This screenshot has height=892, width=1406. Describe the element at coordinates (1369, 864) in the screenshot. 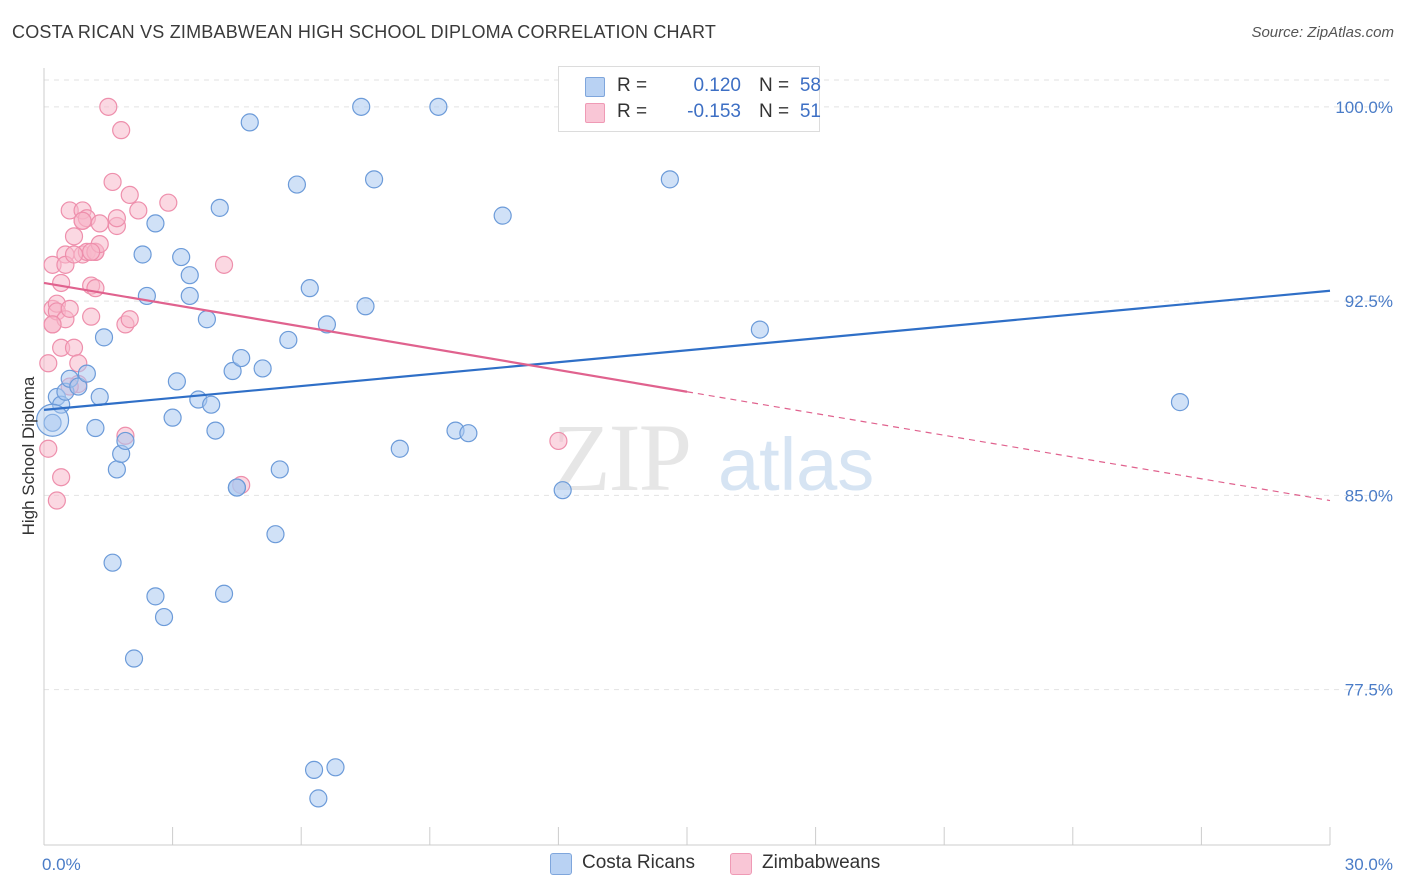

I see `x-tick-label-max: 30.0%` at that location.